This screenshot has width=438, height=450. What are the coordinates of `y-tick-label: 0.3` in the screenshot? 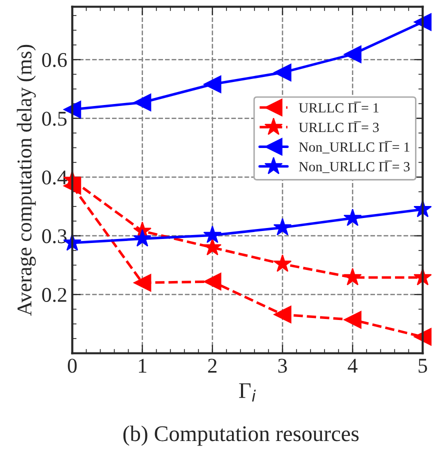 It's located at (54, 236).